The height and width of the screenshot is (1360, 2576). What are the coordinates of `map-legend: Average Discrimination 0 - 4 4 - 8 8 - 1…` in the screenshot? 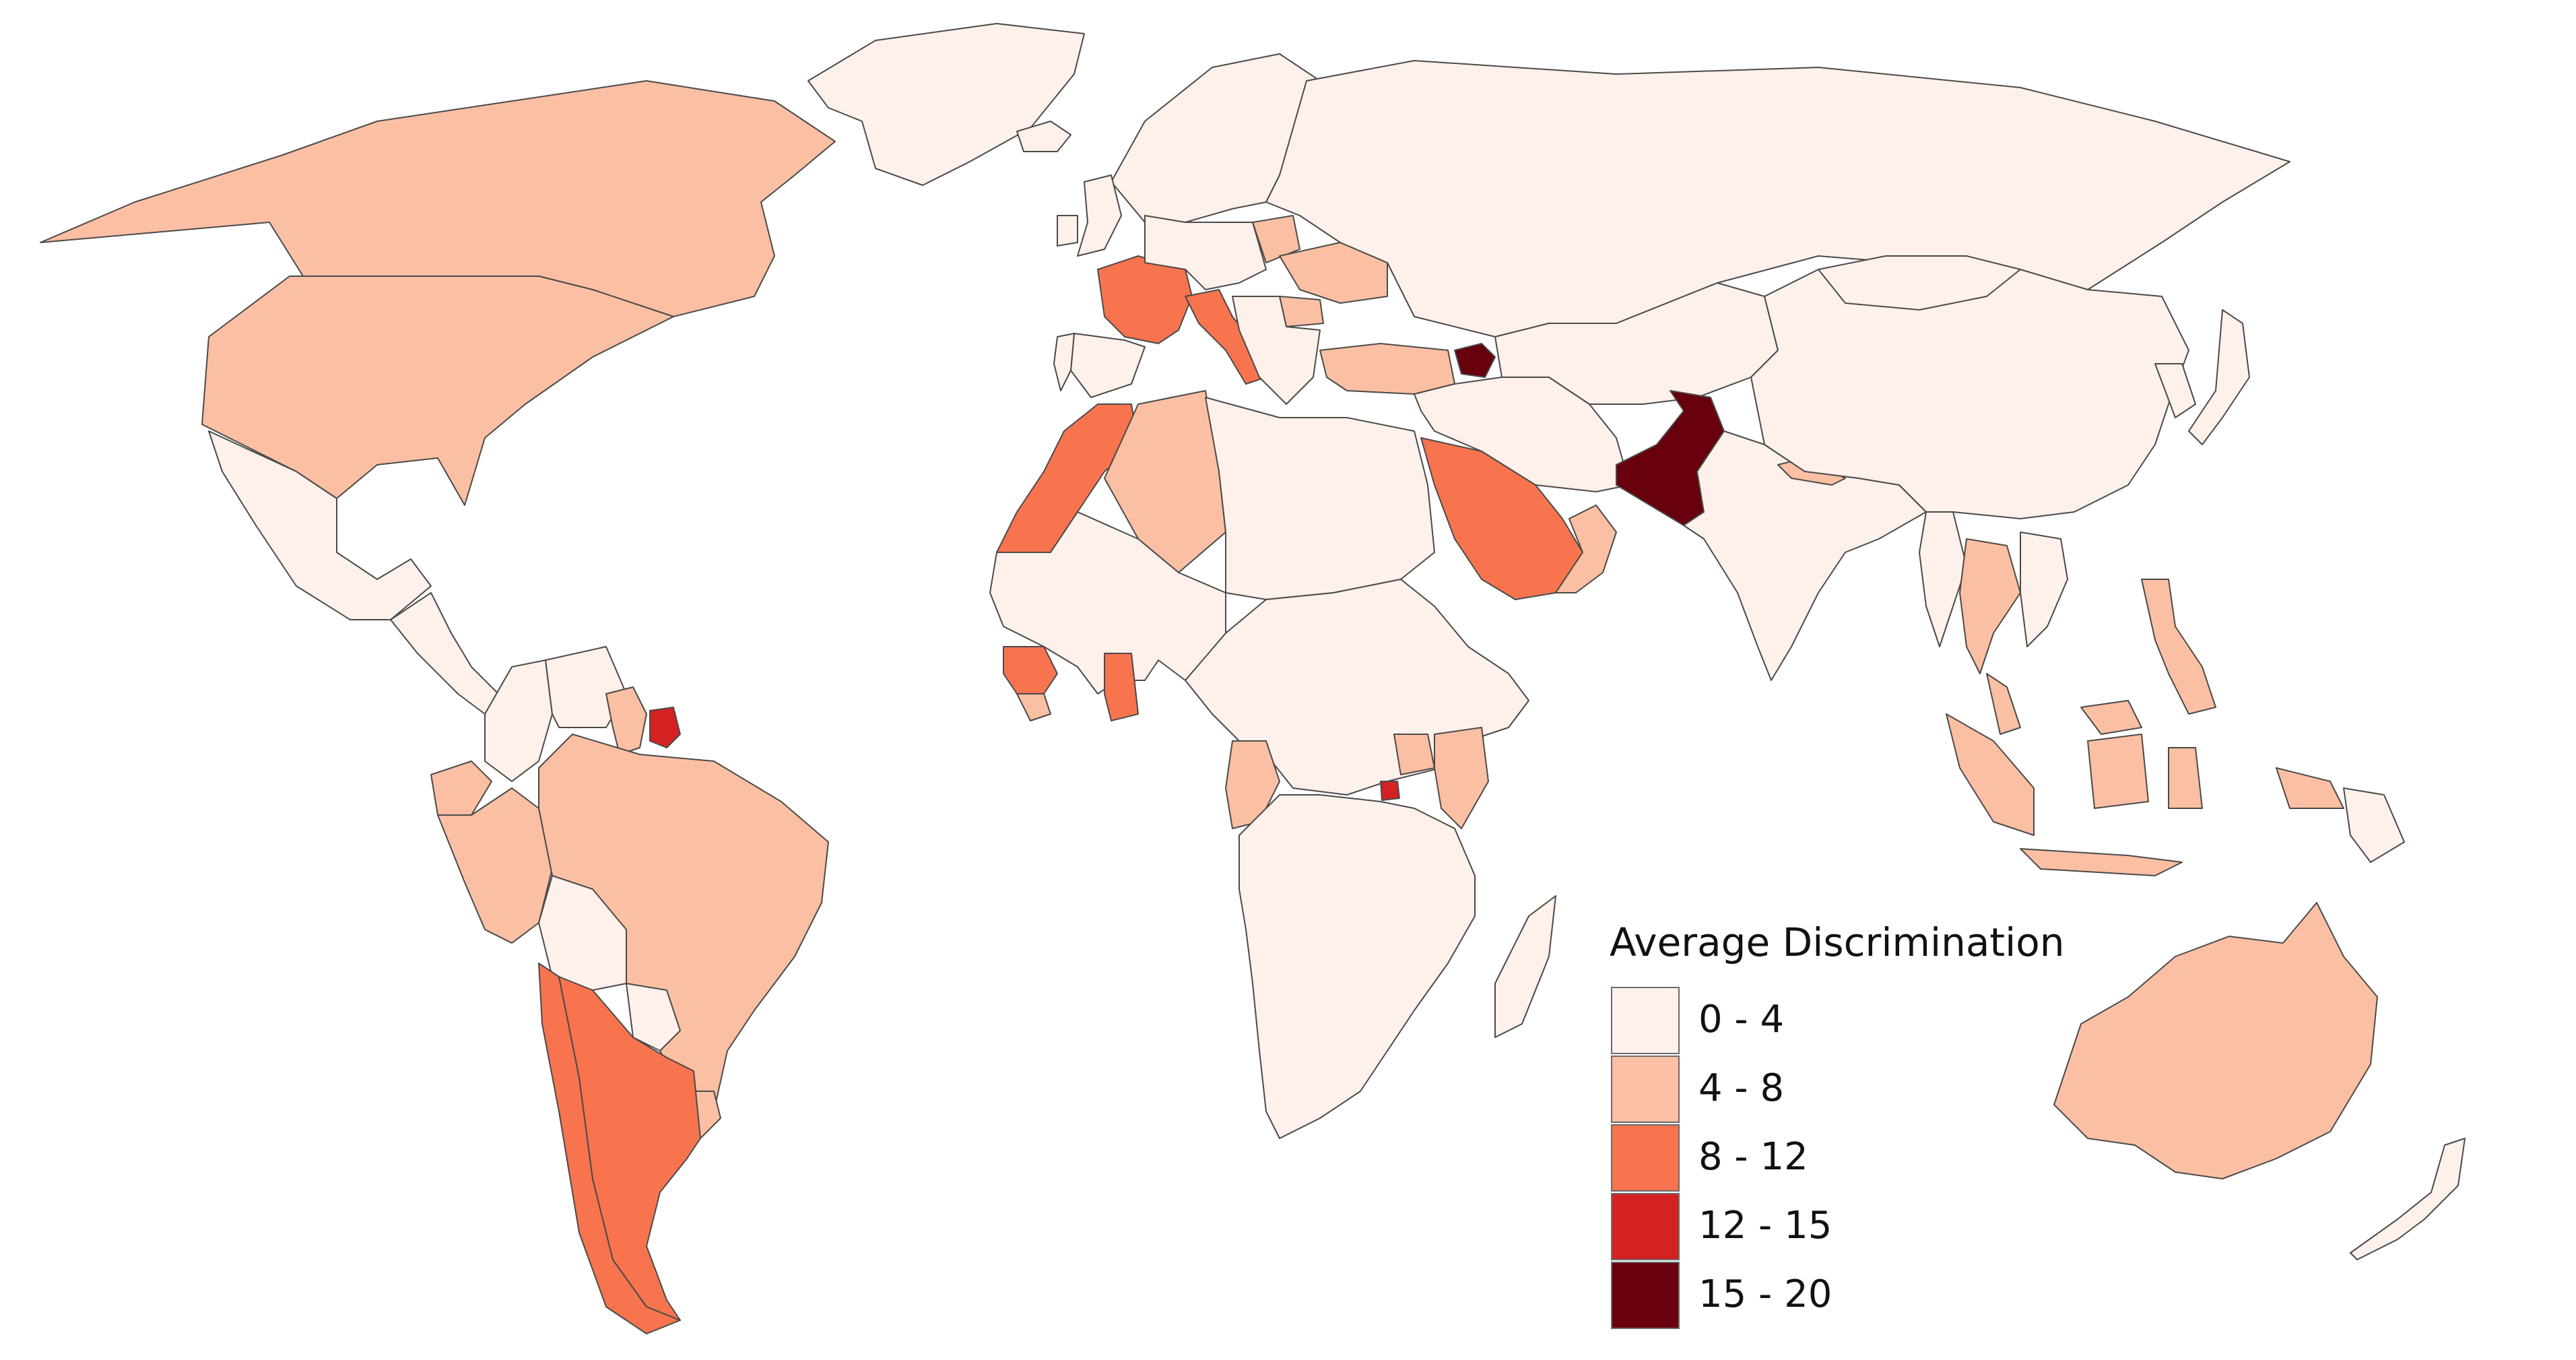 It's located at (1865, 1138).